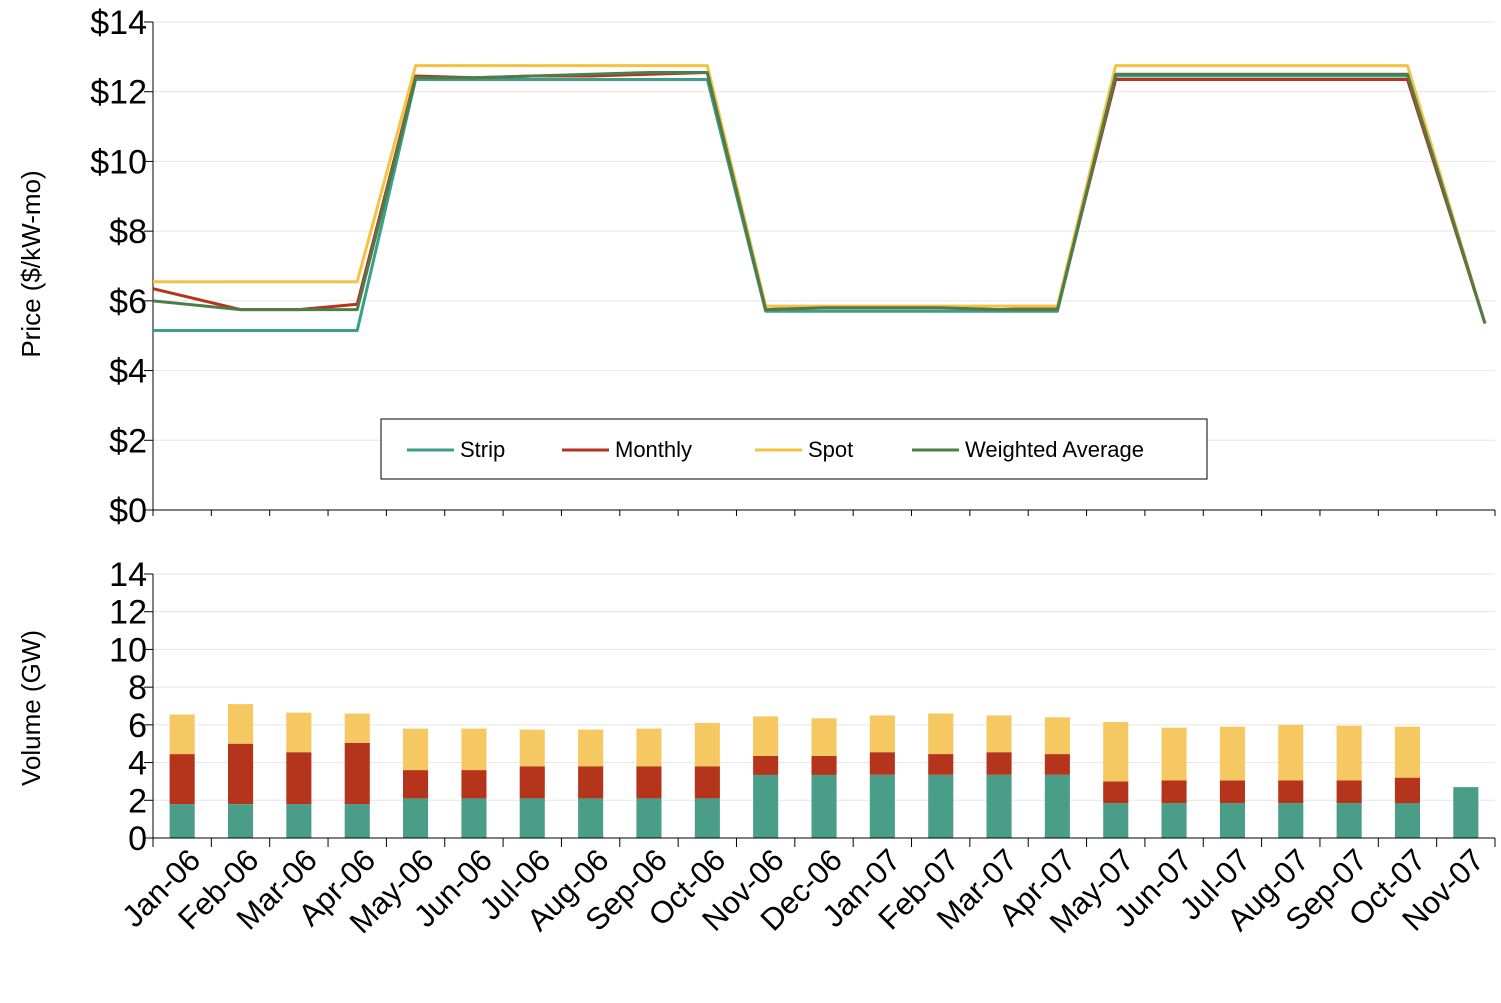 This screenshot has width=1501, height=1003. What do you see at coordinates (128, 302) in the screenshot?
I see `price-y-tick-label: $6` at bounding box center [128, 302].